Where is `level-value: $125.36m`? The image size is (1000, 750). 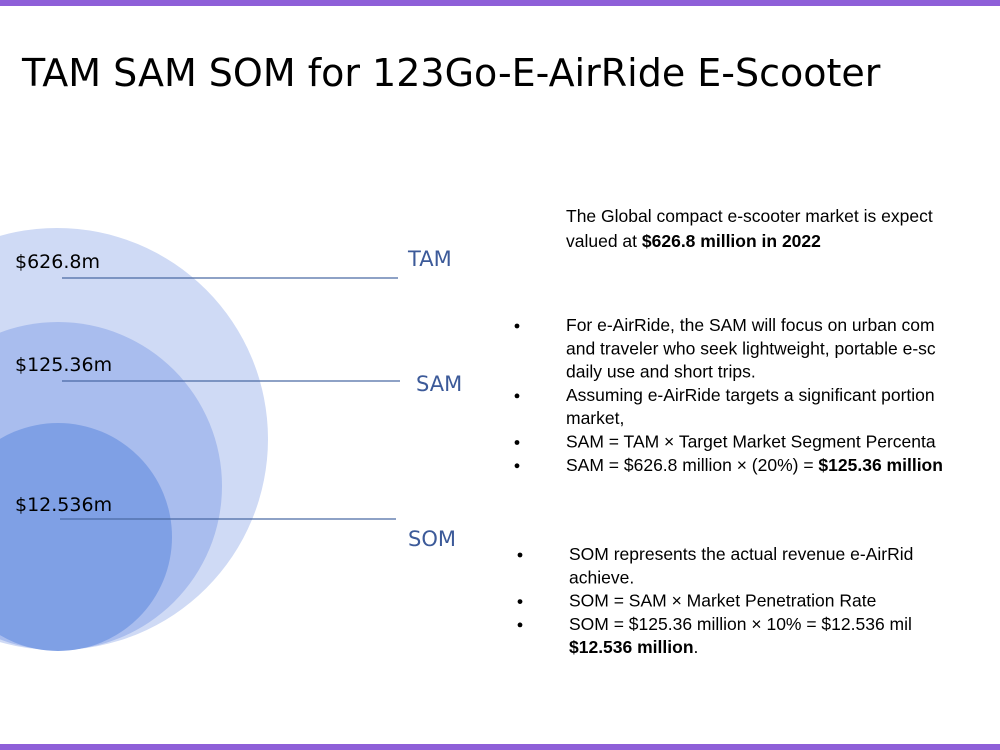
level-value: $125.36m is located at coordinates (63, 365).